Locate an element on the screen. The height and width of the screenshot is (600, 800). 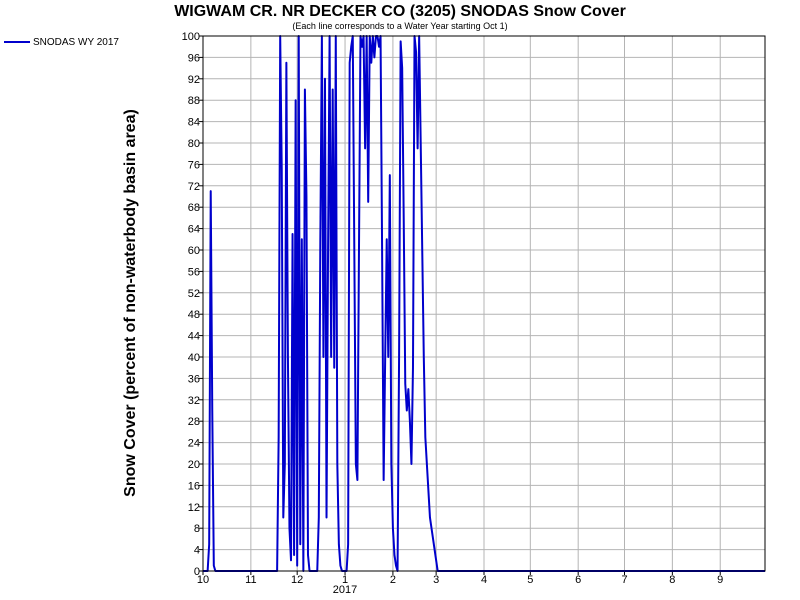
y-tick-label-12: 12 is located at coordinates (194, 508).